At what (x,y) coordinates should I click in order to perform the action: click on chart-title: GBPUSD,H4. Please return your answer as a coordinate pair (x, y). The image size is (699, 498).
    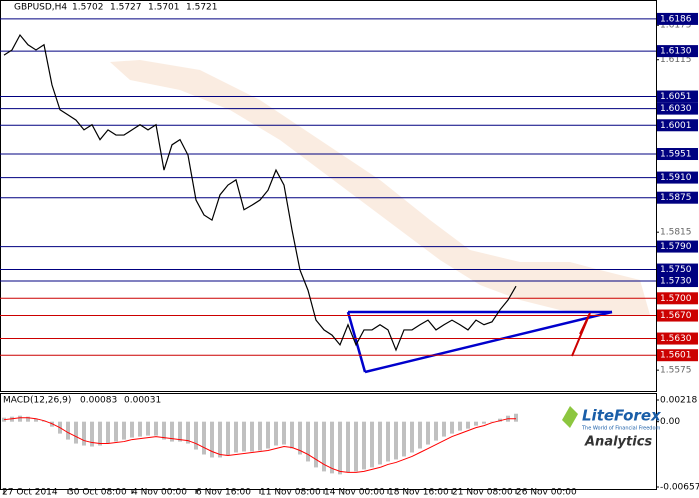
    Looking at the image, I should click on (40, 8).